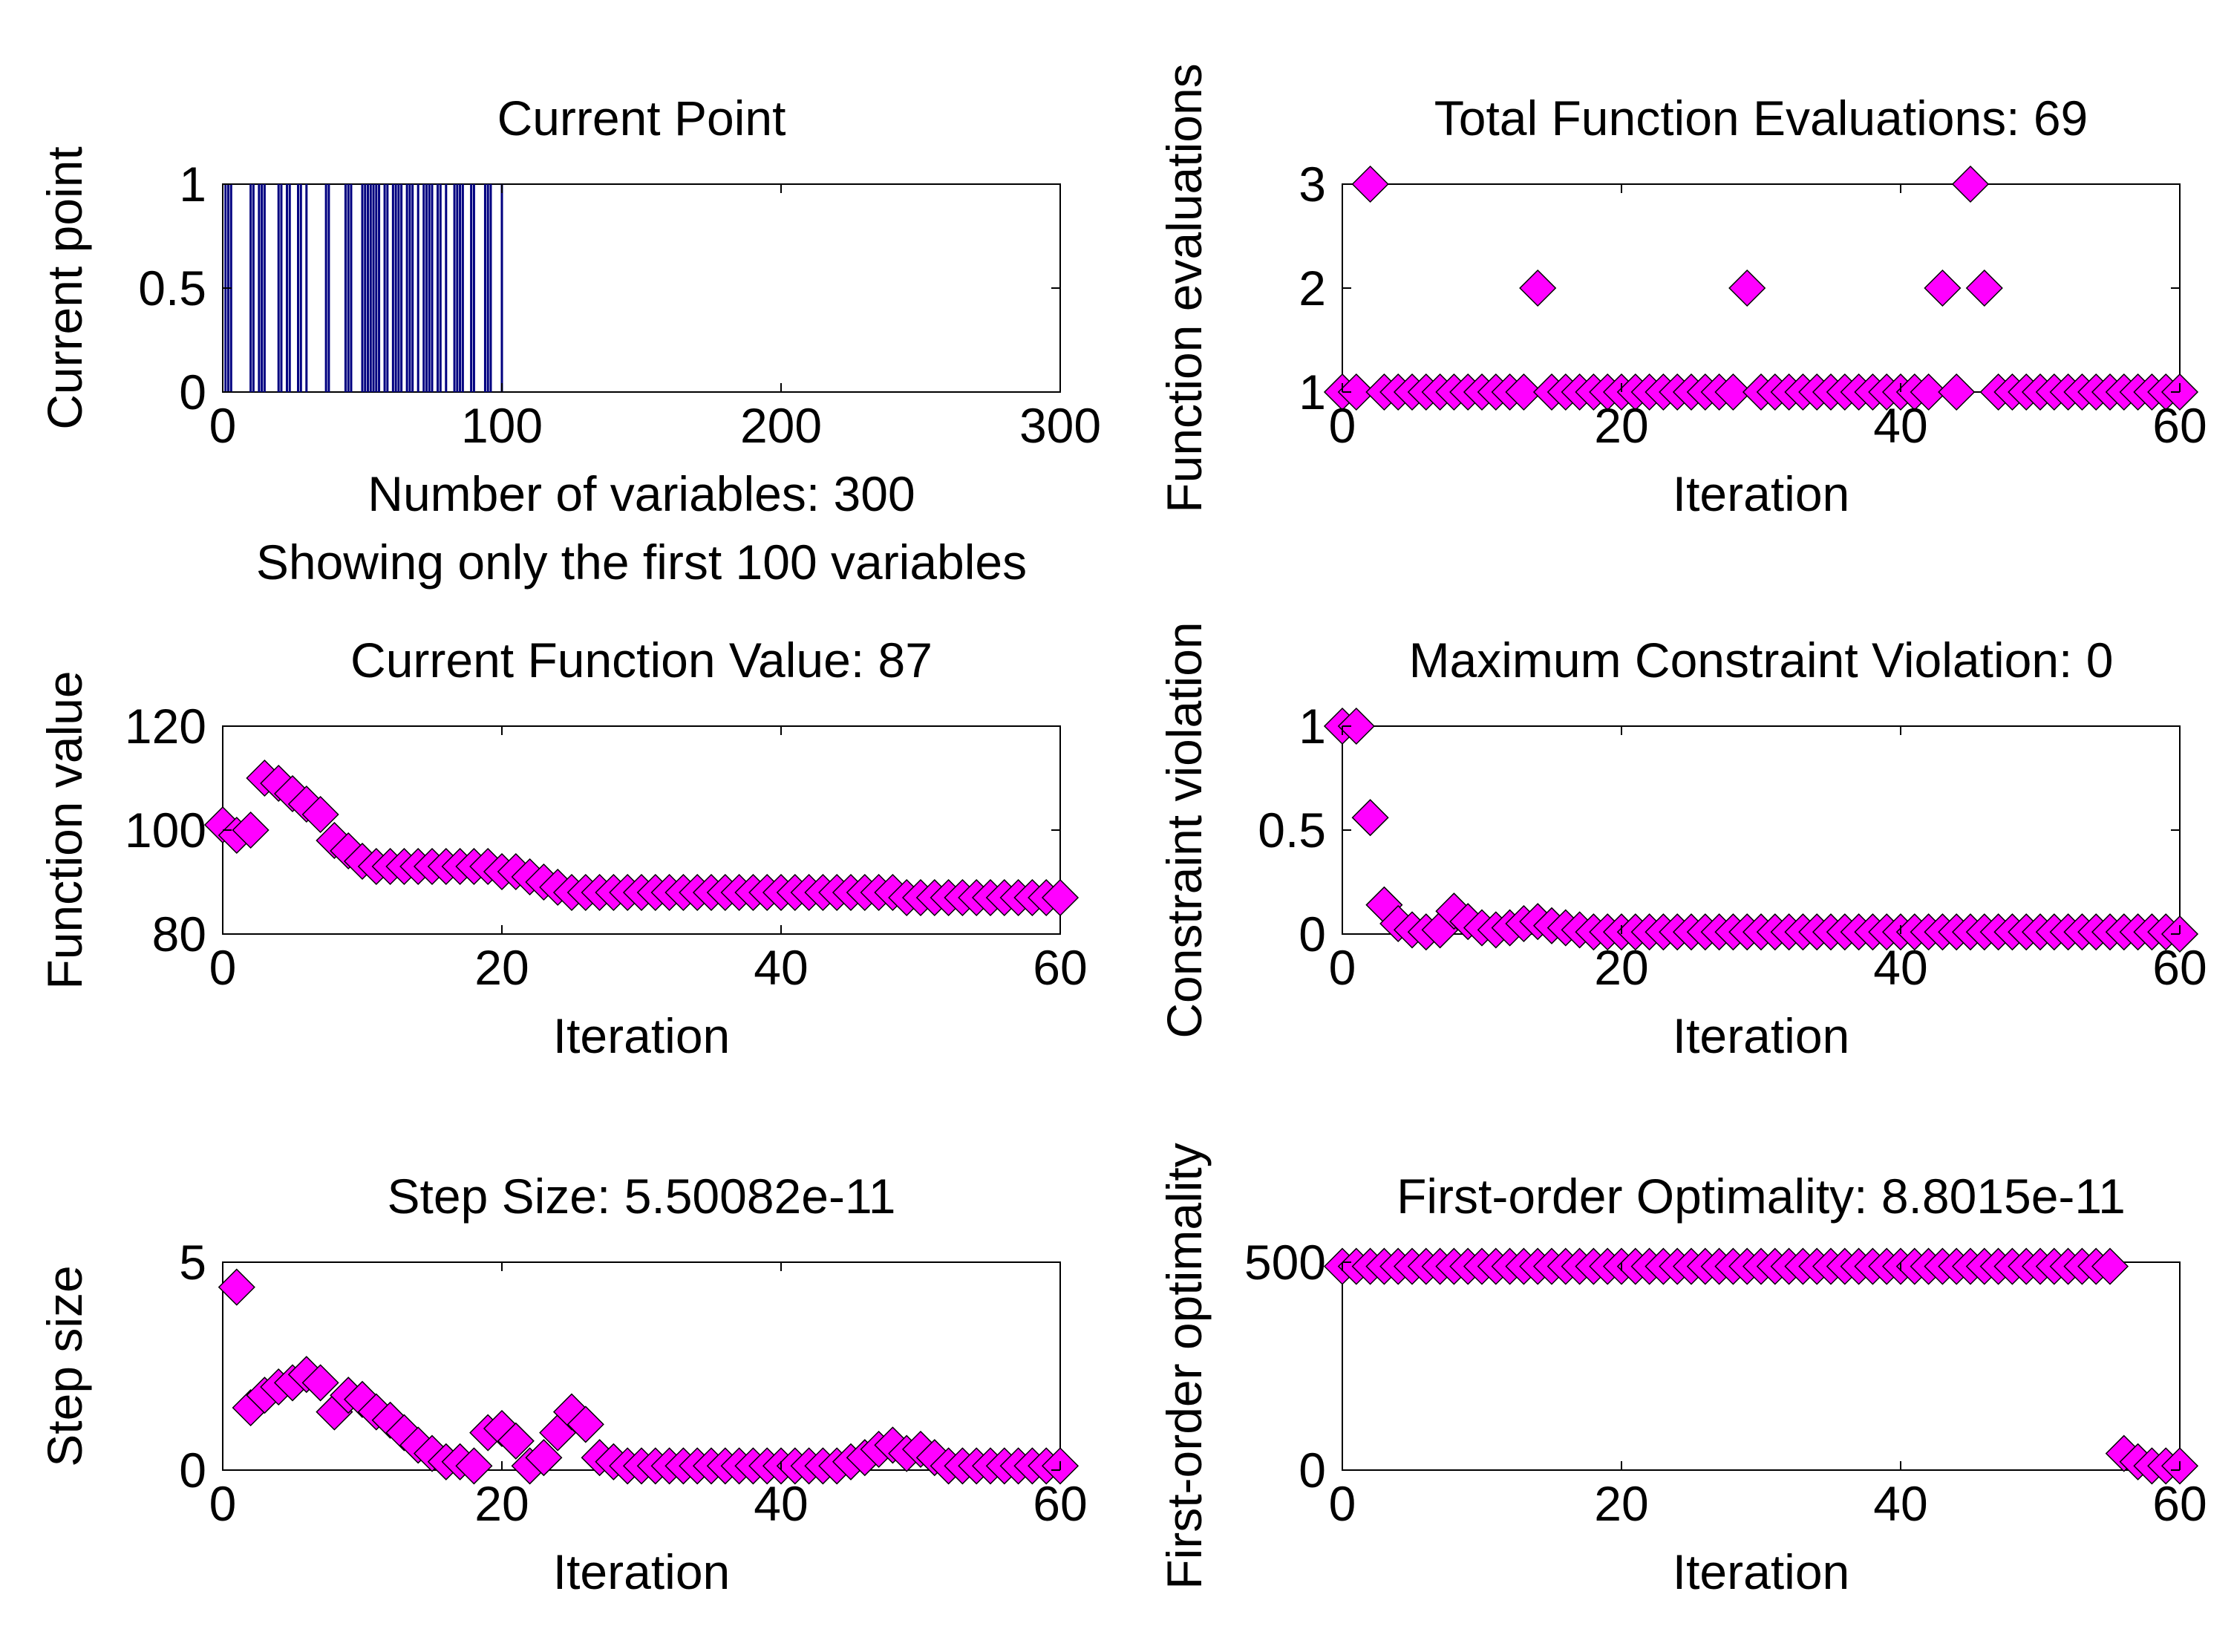 Image resolution: width=2234 pixels, height=1652 pixels. What do you see at coordinates (1313, 726) in the screenshot?
I see `constraint-violation-ytick-label: 1` at bounding box center [1313, 726].